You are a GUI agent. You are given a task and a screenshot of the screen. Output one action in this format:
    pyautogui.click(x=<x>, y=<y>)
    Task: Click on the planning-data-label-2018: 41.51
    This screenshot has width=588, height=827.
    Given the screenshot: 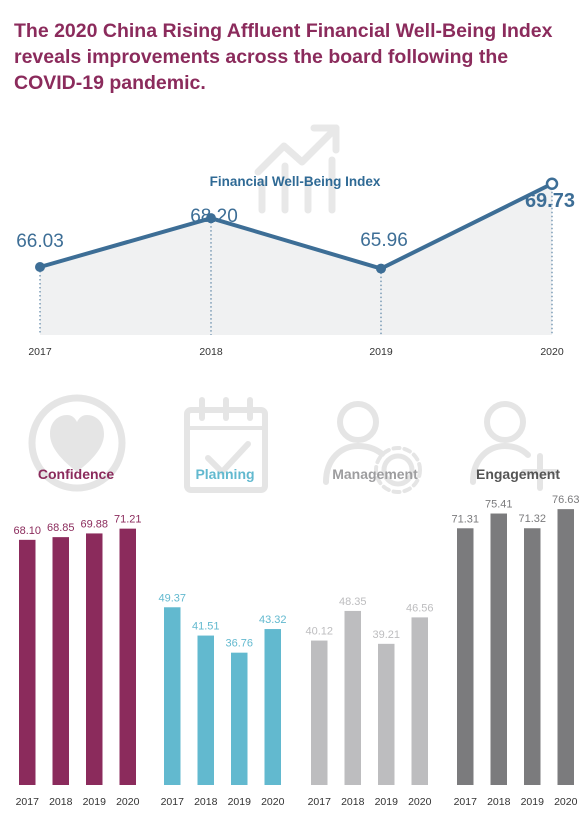 What is the action you would take?
    pyautogui.click(x=206, y=627)
    